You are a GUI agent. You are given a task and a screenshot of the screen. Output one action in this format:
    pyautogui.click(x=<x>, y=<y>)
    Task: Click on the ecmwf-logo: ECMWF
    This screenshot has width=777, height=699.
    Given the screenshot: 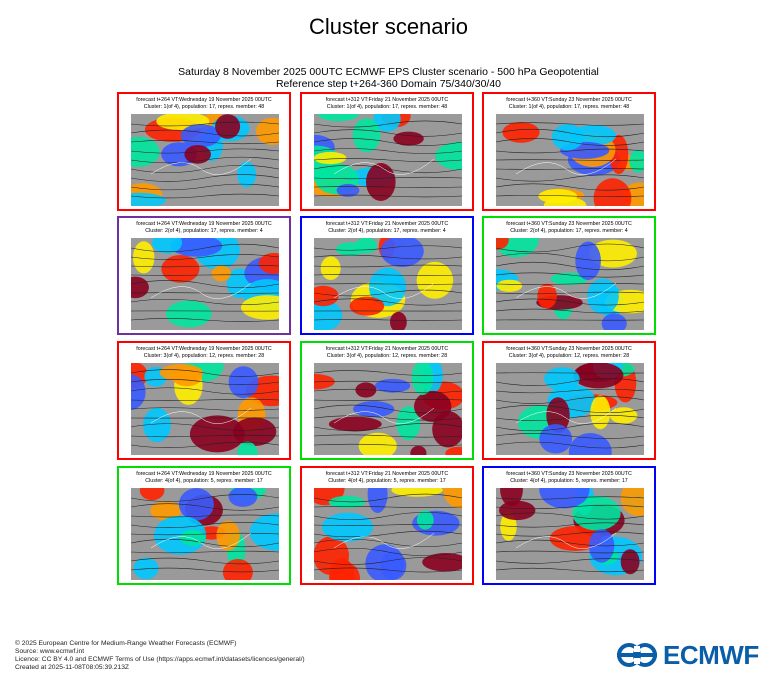 What is the action you would take?
    pyautogui.click(x=688, y=655)
    